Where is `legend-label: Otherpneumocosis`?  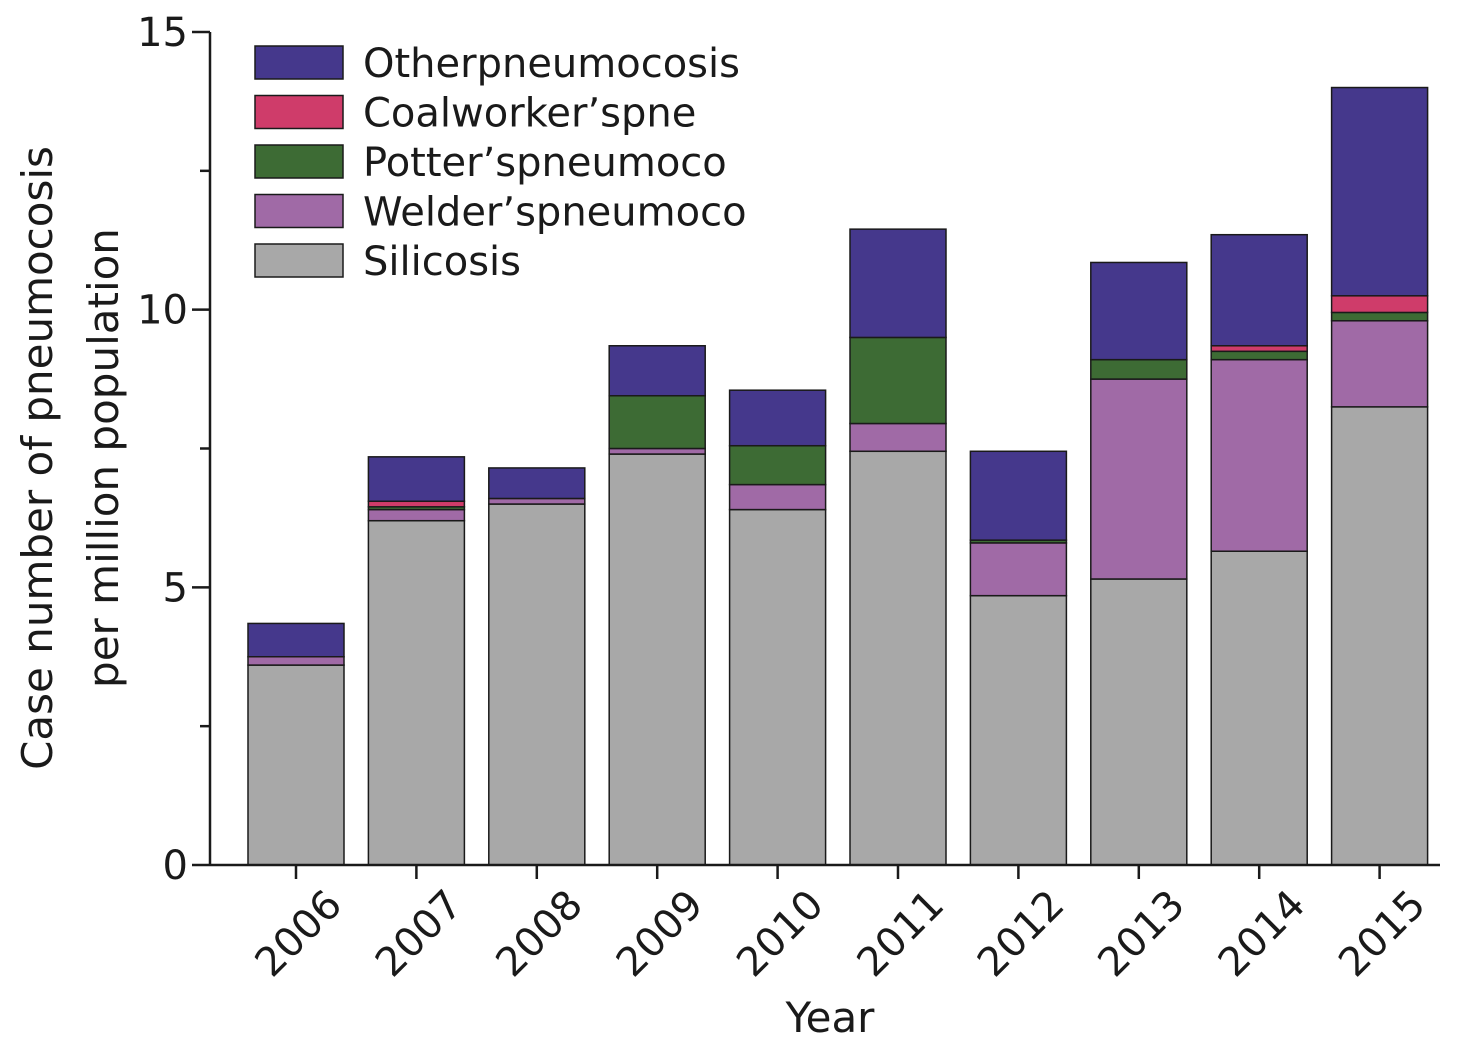 legend-label: Otherpneumocosis is located at coordinates (551, 64).